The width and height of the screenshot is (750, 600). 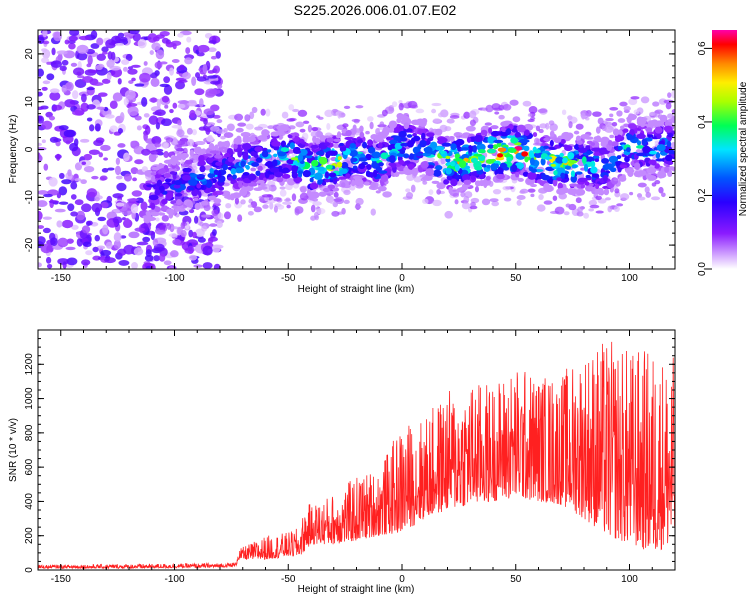 I want to click on y-tick-label: 0, so click(x=29, y=570).